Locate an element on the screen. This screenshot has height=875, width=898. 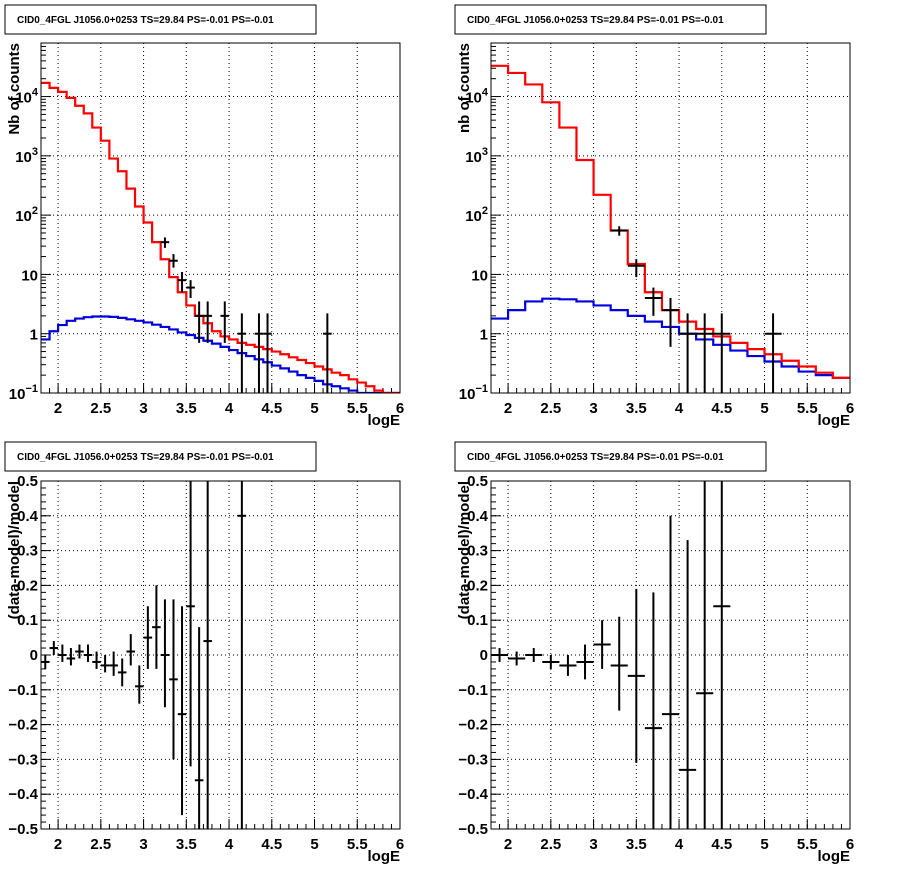
model-source-histogram is located at coordinates (220, 354).